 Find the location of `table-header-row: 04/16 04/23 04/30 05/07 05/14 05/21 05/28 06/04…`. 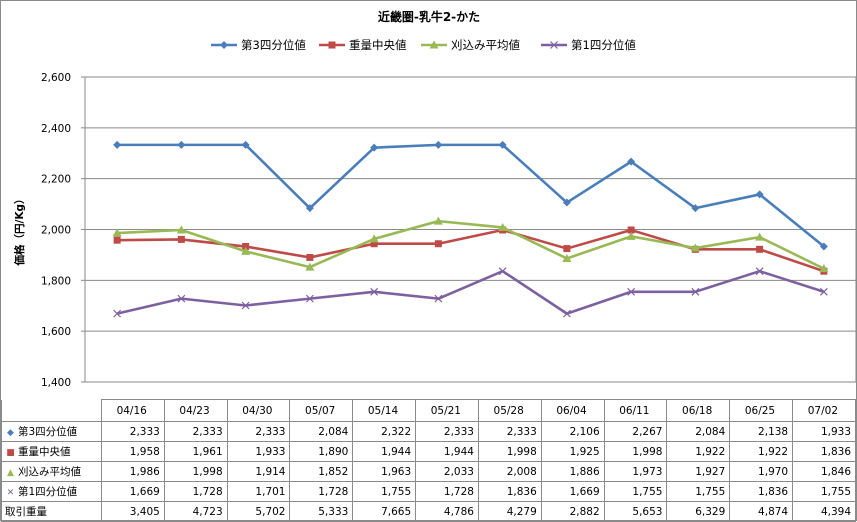

table-header-row: 04/16 04/23 04/30 05/07 05/14 05/21 05/28 06/04… is located at coordinates (428, 410).